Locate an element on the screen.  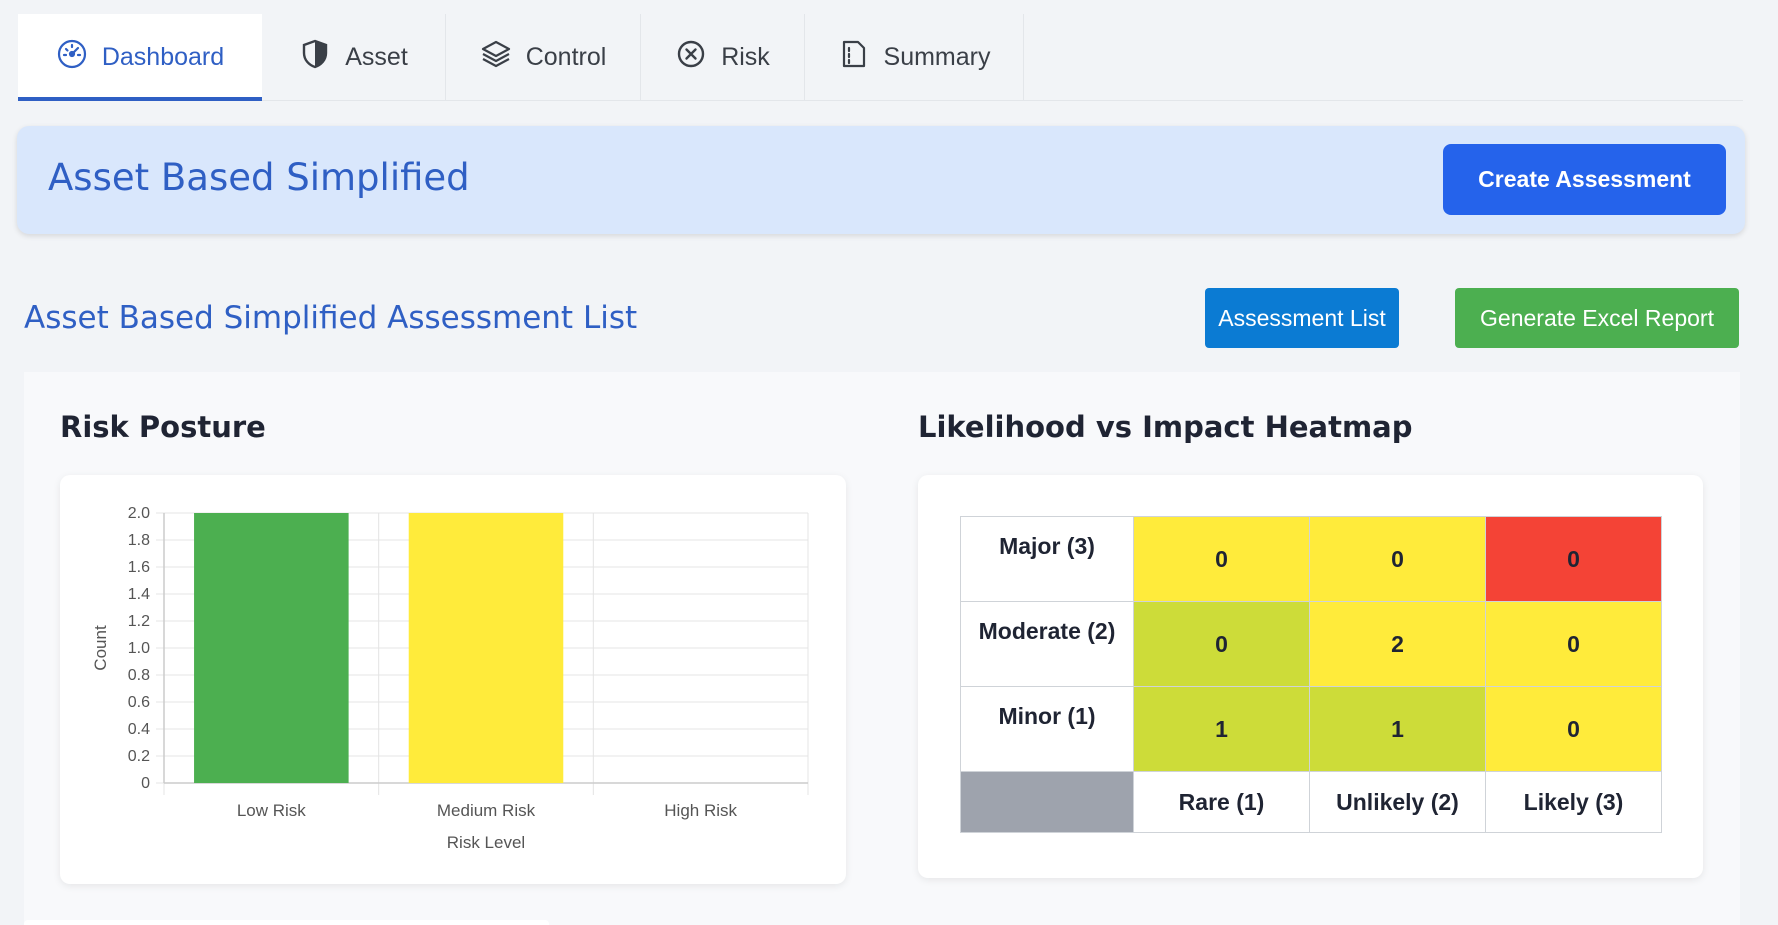
heatmap-row-label: Minor (1) is located at coordinates (1047, 729).